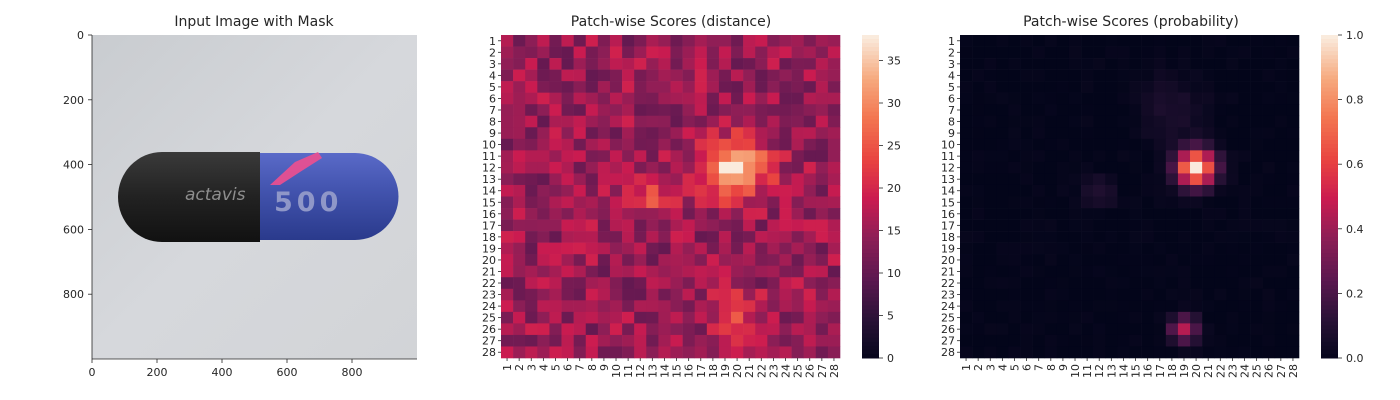 This screenshot has width=1400, height=400. Describe the element at coordinates (664, 371) in the screenshot. I see `col-label: 14` at that location.